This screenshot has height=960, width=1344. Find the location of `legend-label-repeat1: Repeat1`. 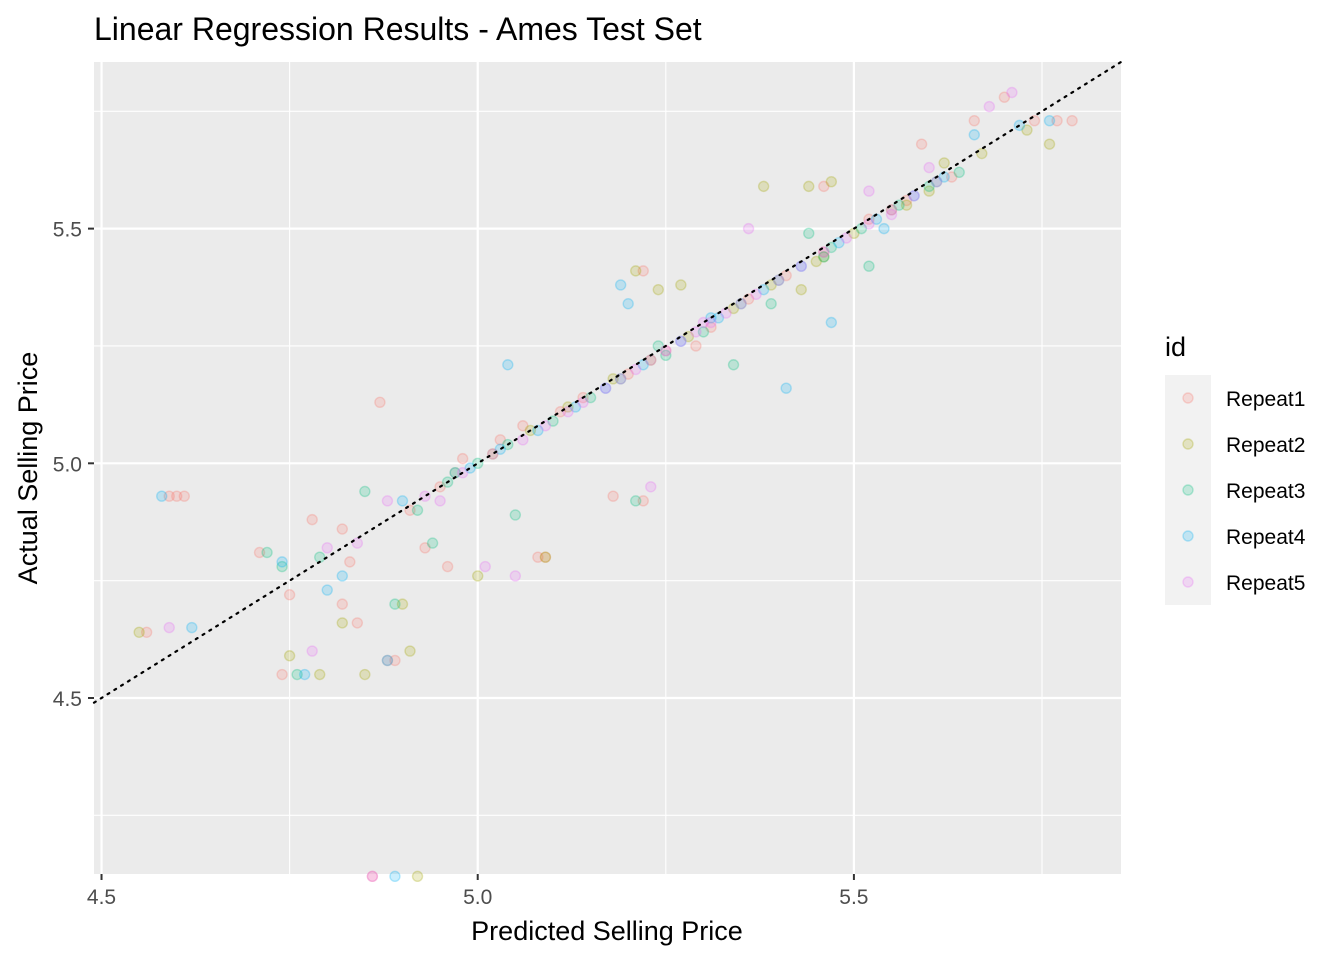

legend-label-repeat1: Repeat1 is located at coordinates (1265, 399).